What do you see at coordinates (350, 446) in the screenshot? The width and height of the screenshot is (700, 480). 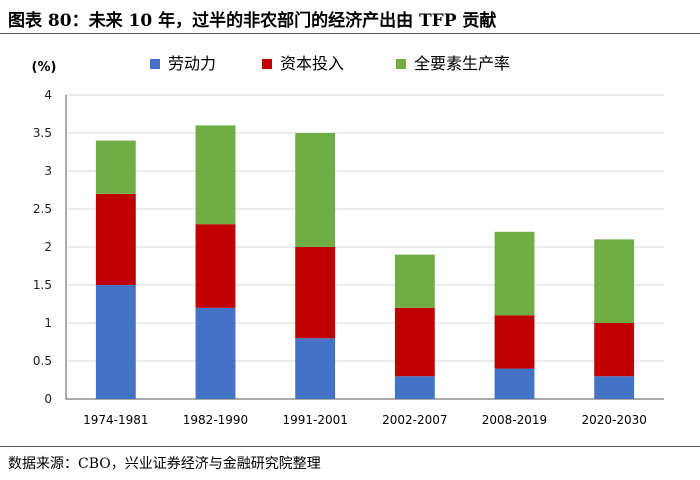 I see `source-rule` at bounding box center [350, 446].